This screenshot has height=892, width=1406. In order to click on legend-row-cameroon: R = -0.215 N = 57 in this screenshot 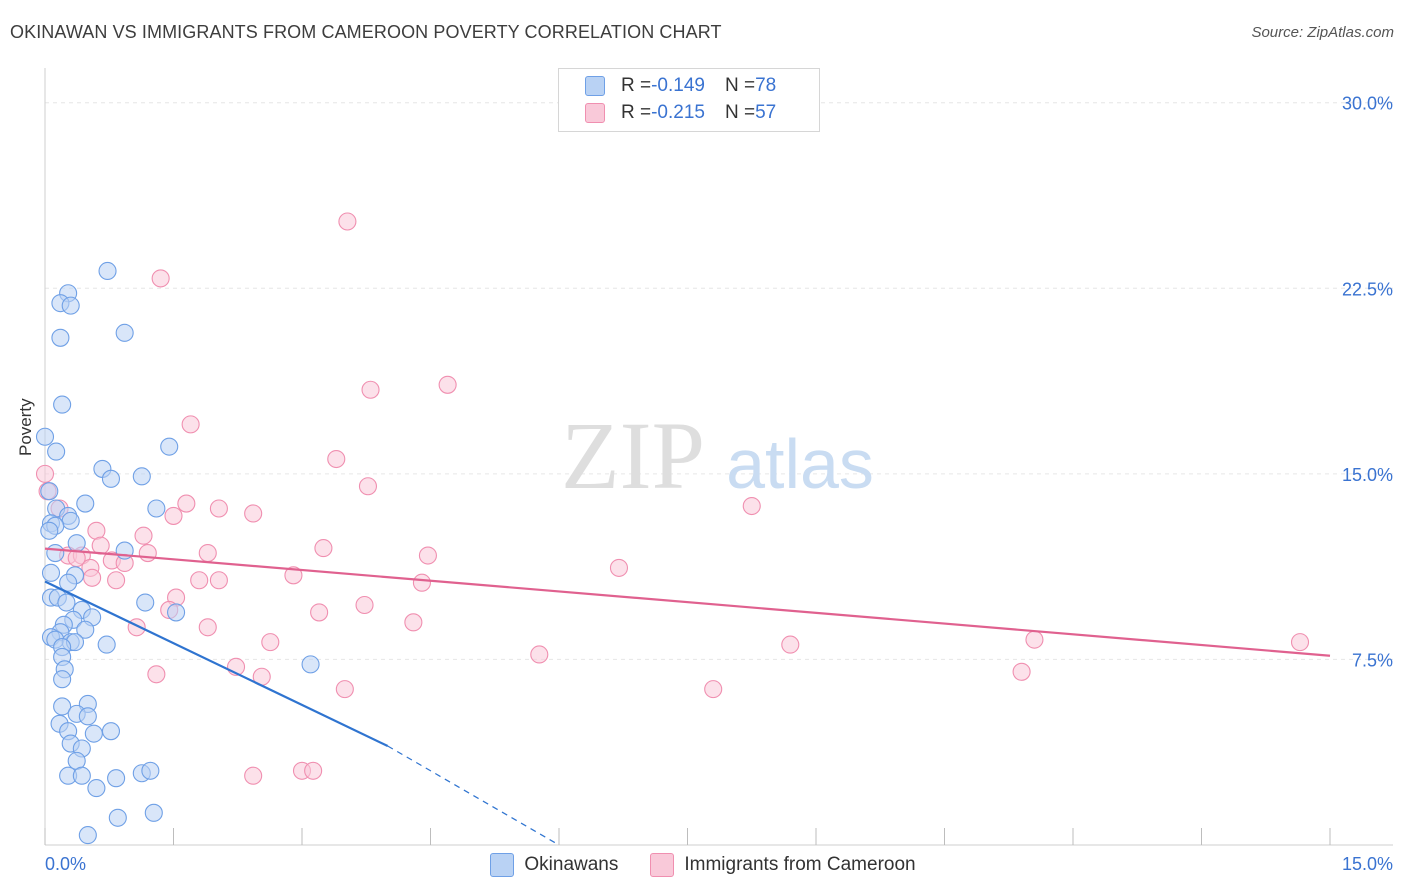, I will do `click(680, 113)`.